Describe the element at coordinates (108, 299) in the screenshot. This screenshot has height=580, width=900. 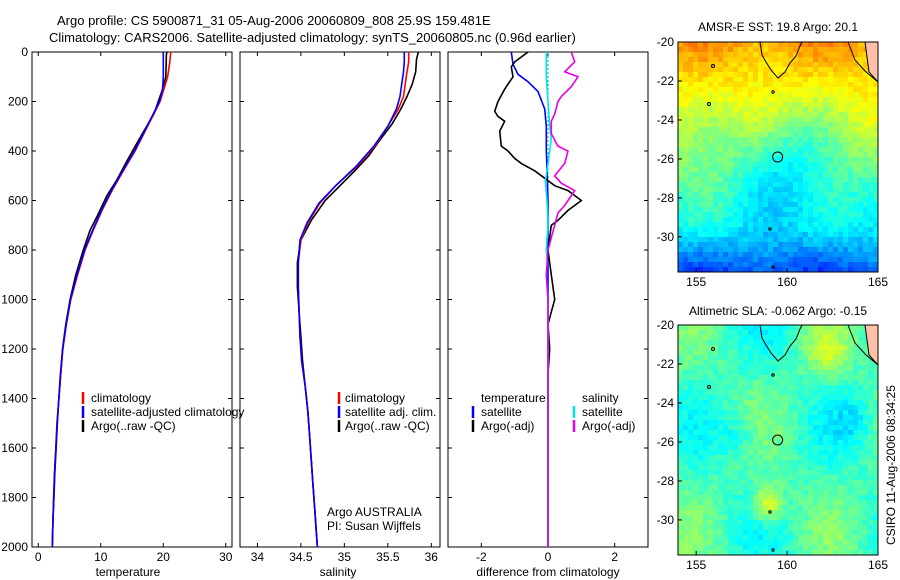
I see `series-line-satellite-adjusted-climatology` at that location.